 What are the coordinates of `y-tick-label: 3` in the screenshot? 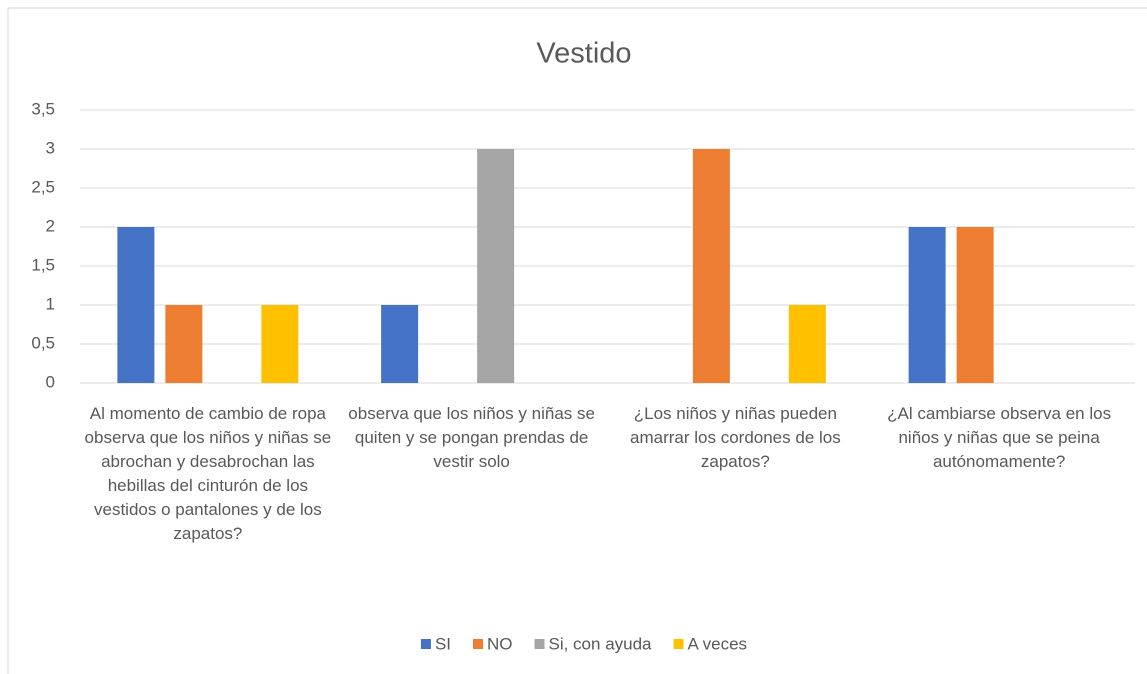 It's located at (50, 147).